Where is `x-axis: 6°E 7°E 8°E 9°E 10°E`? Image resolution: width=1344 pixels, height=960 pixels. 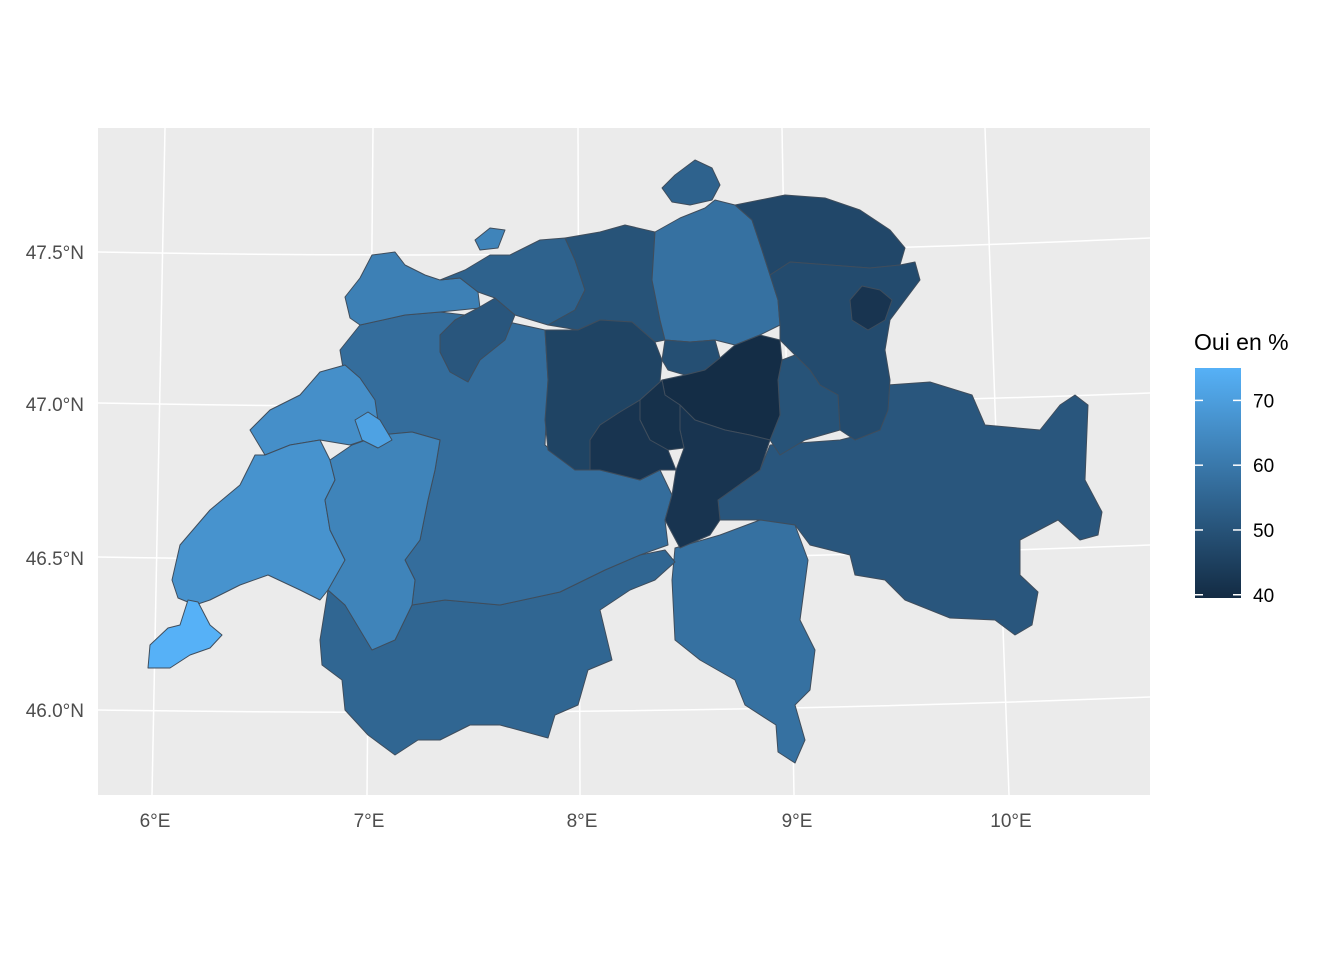 x-axis: 6°E 7°E 8°E 9°E 10°E is located at coordinates (586, 821).